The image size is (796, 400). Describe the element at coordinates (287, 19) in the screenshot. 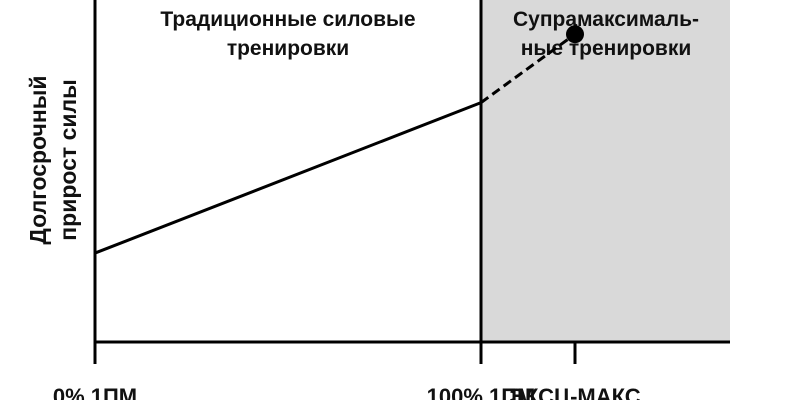

I see `region-traditional-title-line-1: Традиционные силовые` at that location.